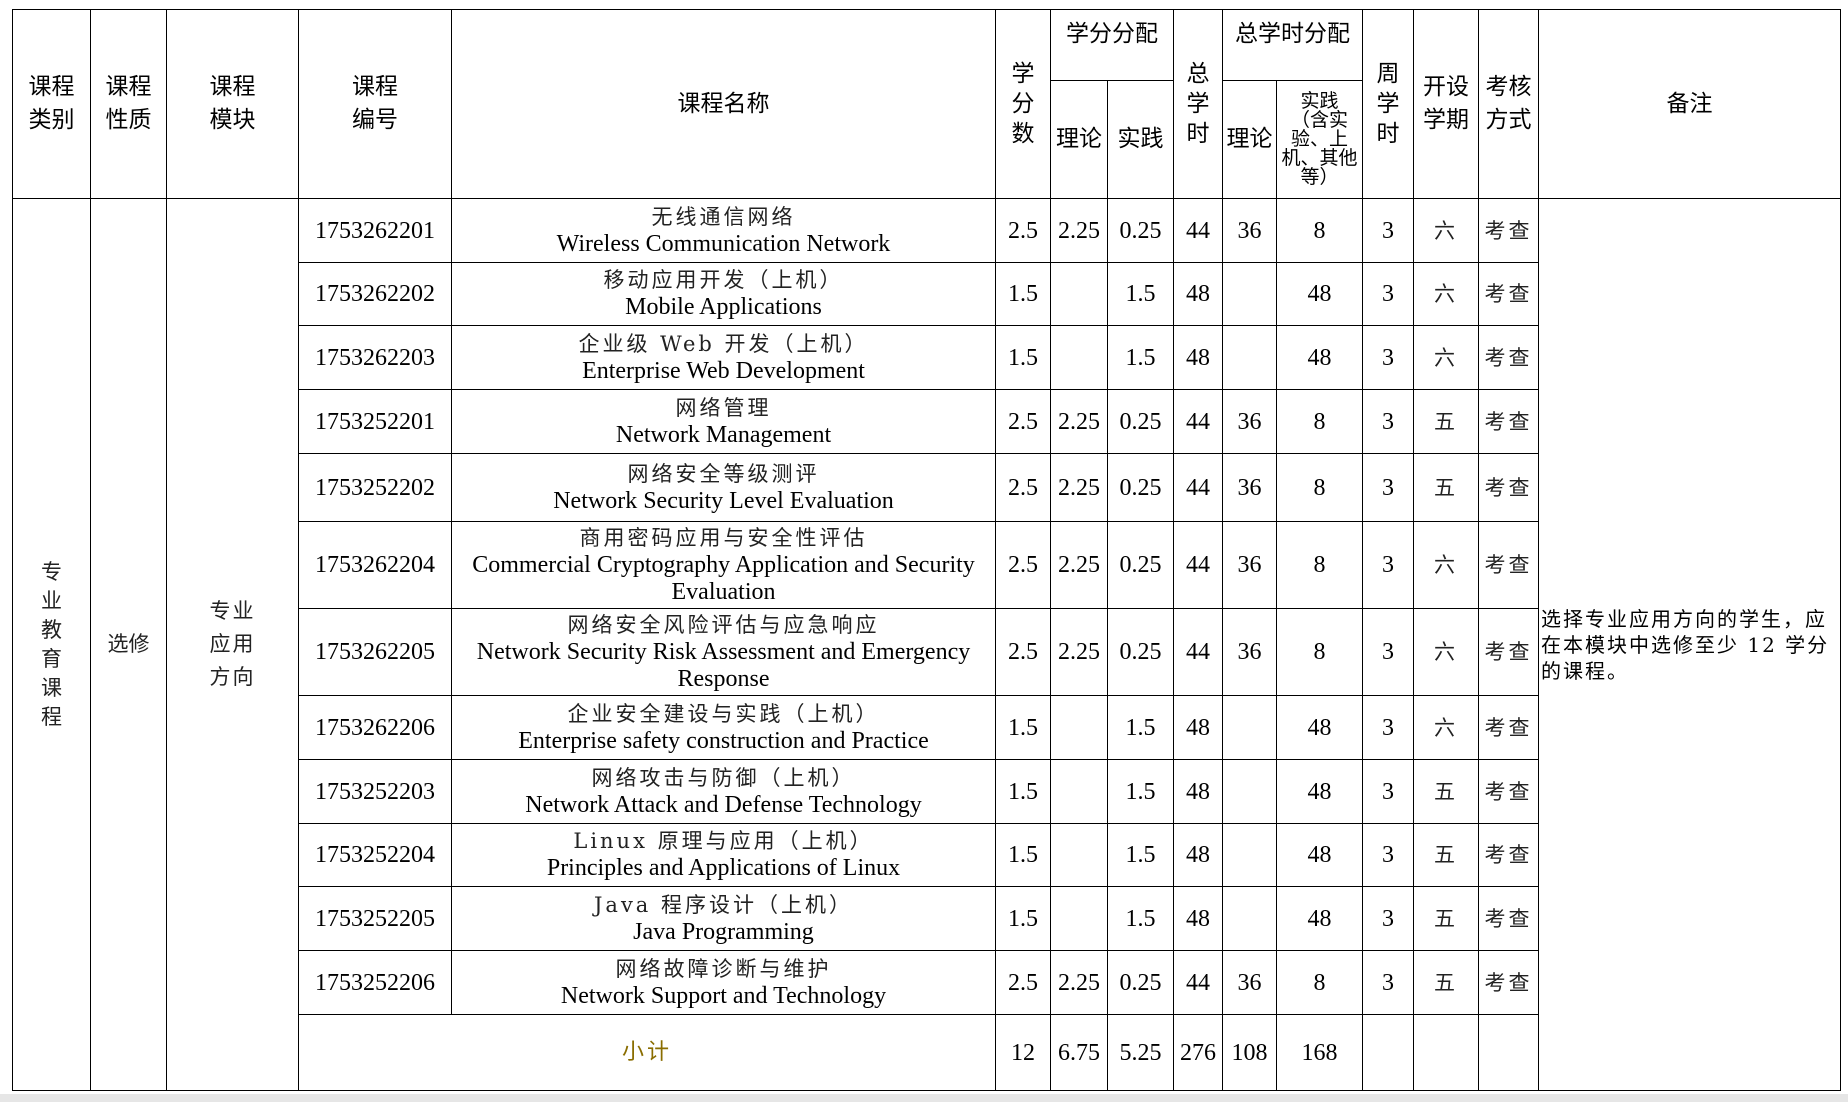 The image size is (1848, 1102). Describe the element at coordinates (723, 904) in the screenshot. I see `course-name-zh: Java 程序设计（上机）` at that location.